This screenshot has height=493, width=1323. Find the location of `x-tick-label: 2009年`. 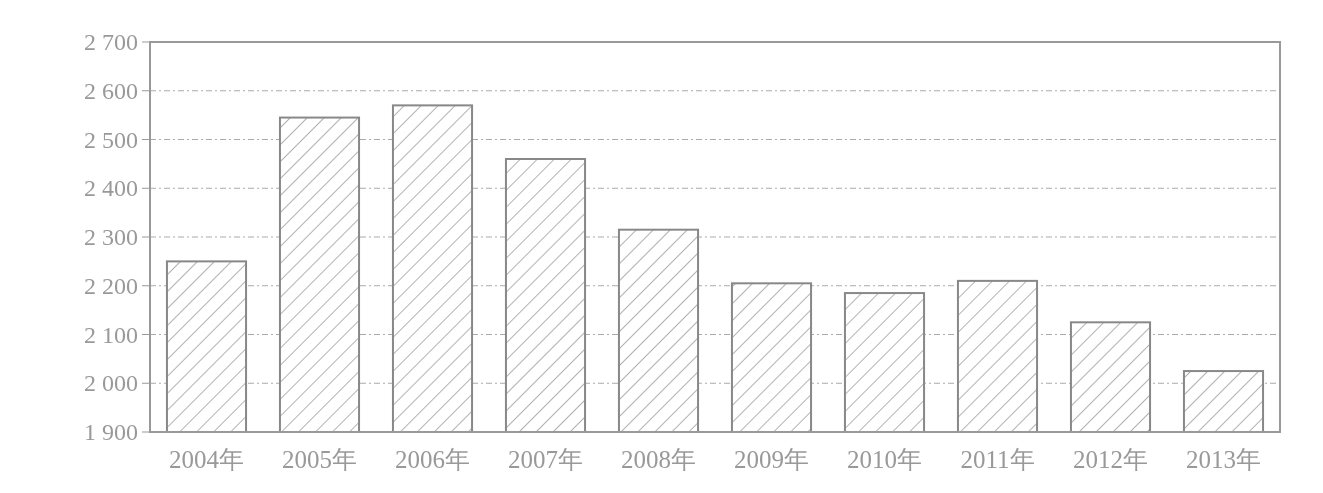

x-tick-label: 2009年 is located at coordinates (771, 459).